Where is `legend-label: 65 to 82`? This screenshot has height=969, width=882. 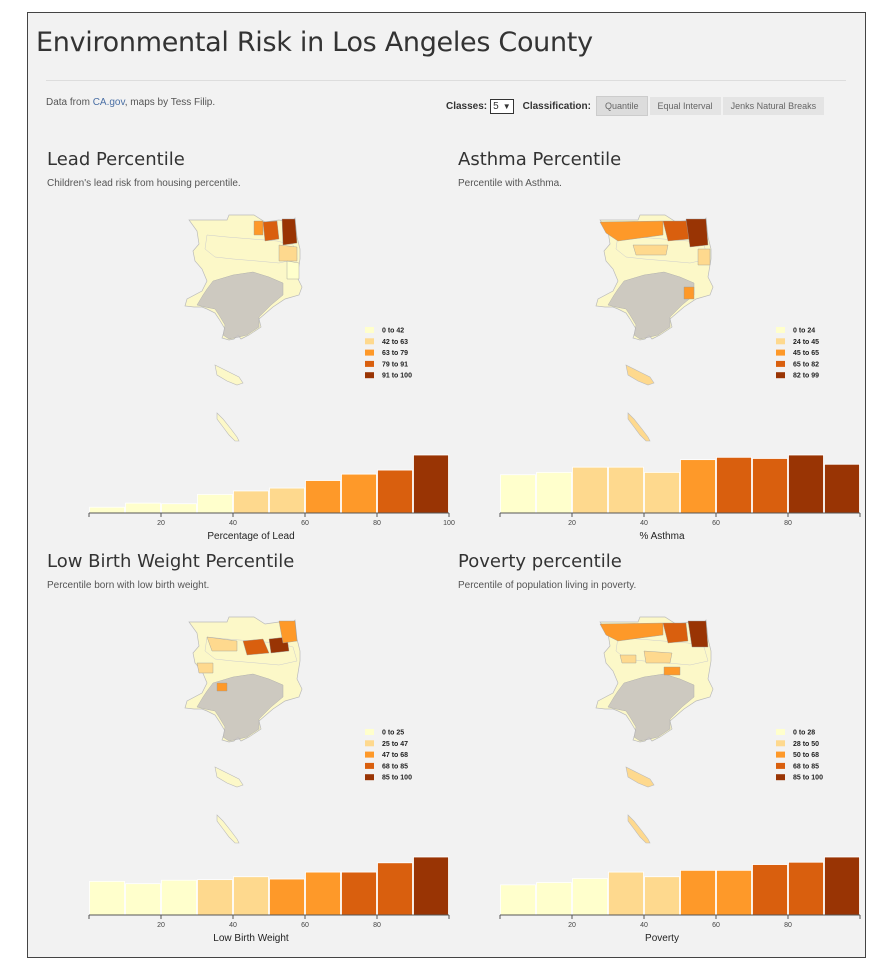
legend-label: 65 to 82 is located at coordinates (806, 364).